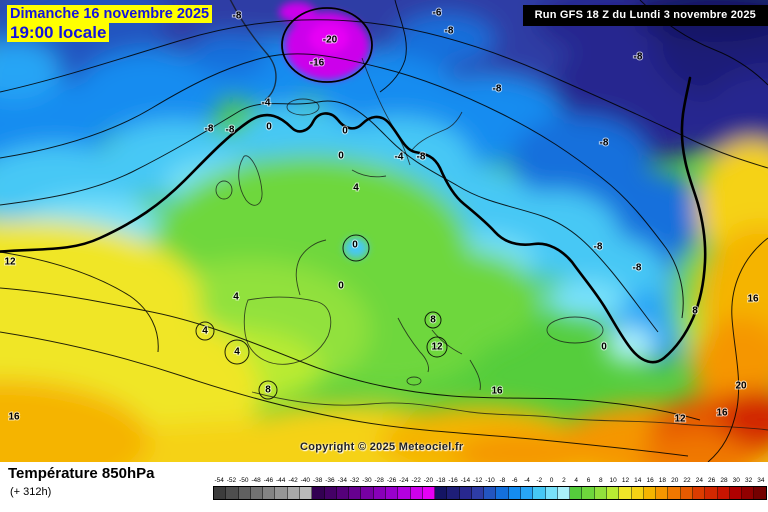 The height and width of the screenshot is (512, 768). Describe the element at coordinates (414, 381) in the screenshot. I see `sicily-coast` at that location.